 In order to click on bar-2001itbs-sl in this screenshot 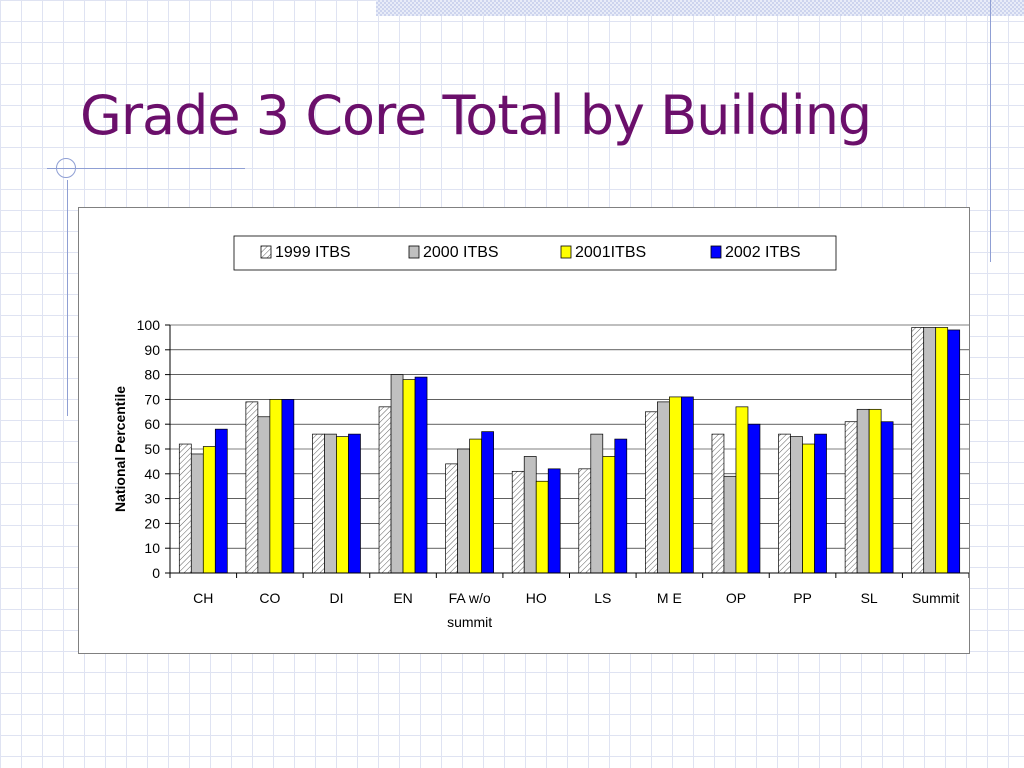, I will do `click(875, 491)`.